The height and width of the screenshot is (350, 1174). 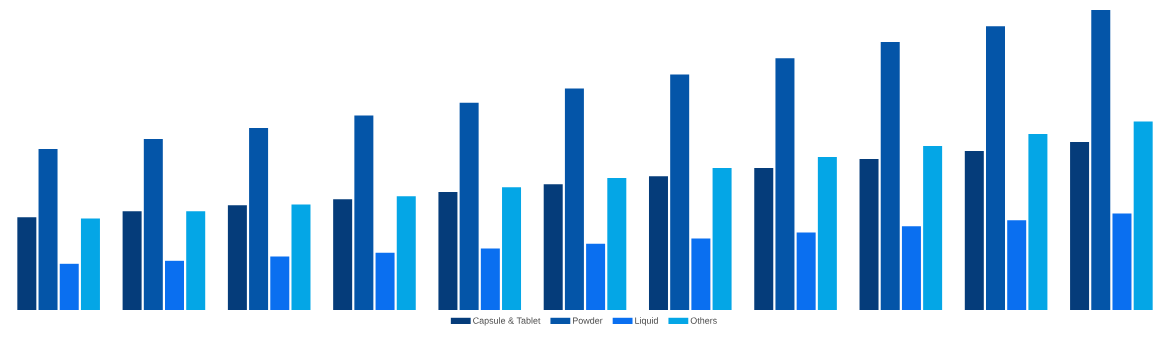 What do you see at coordinates (588, 320) in the screenshot?
I see `legend-label: Powder` at bounding box center [588, 320].